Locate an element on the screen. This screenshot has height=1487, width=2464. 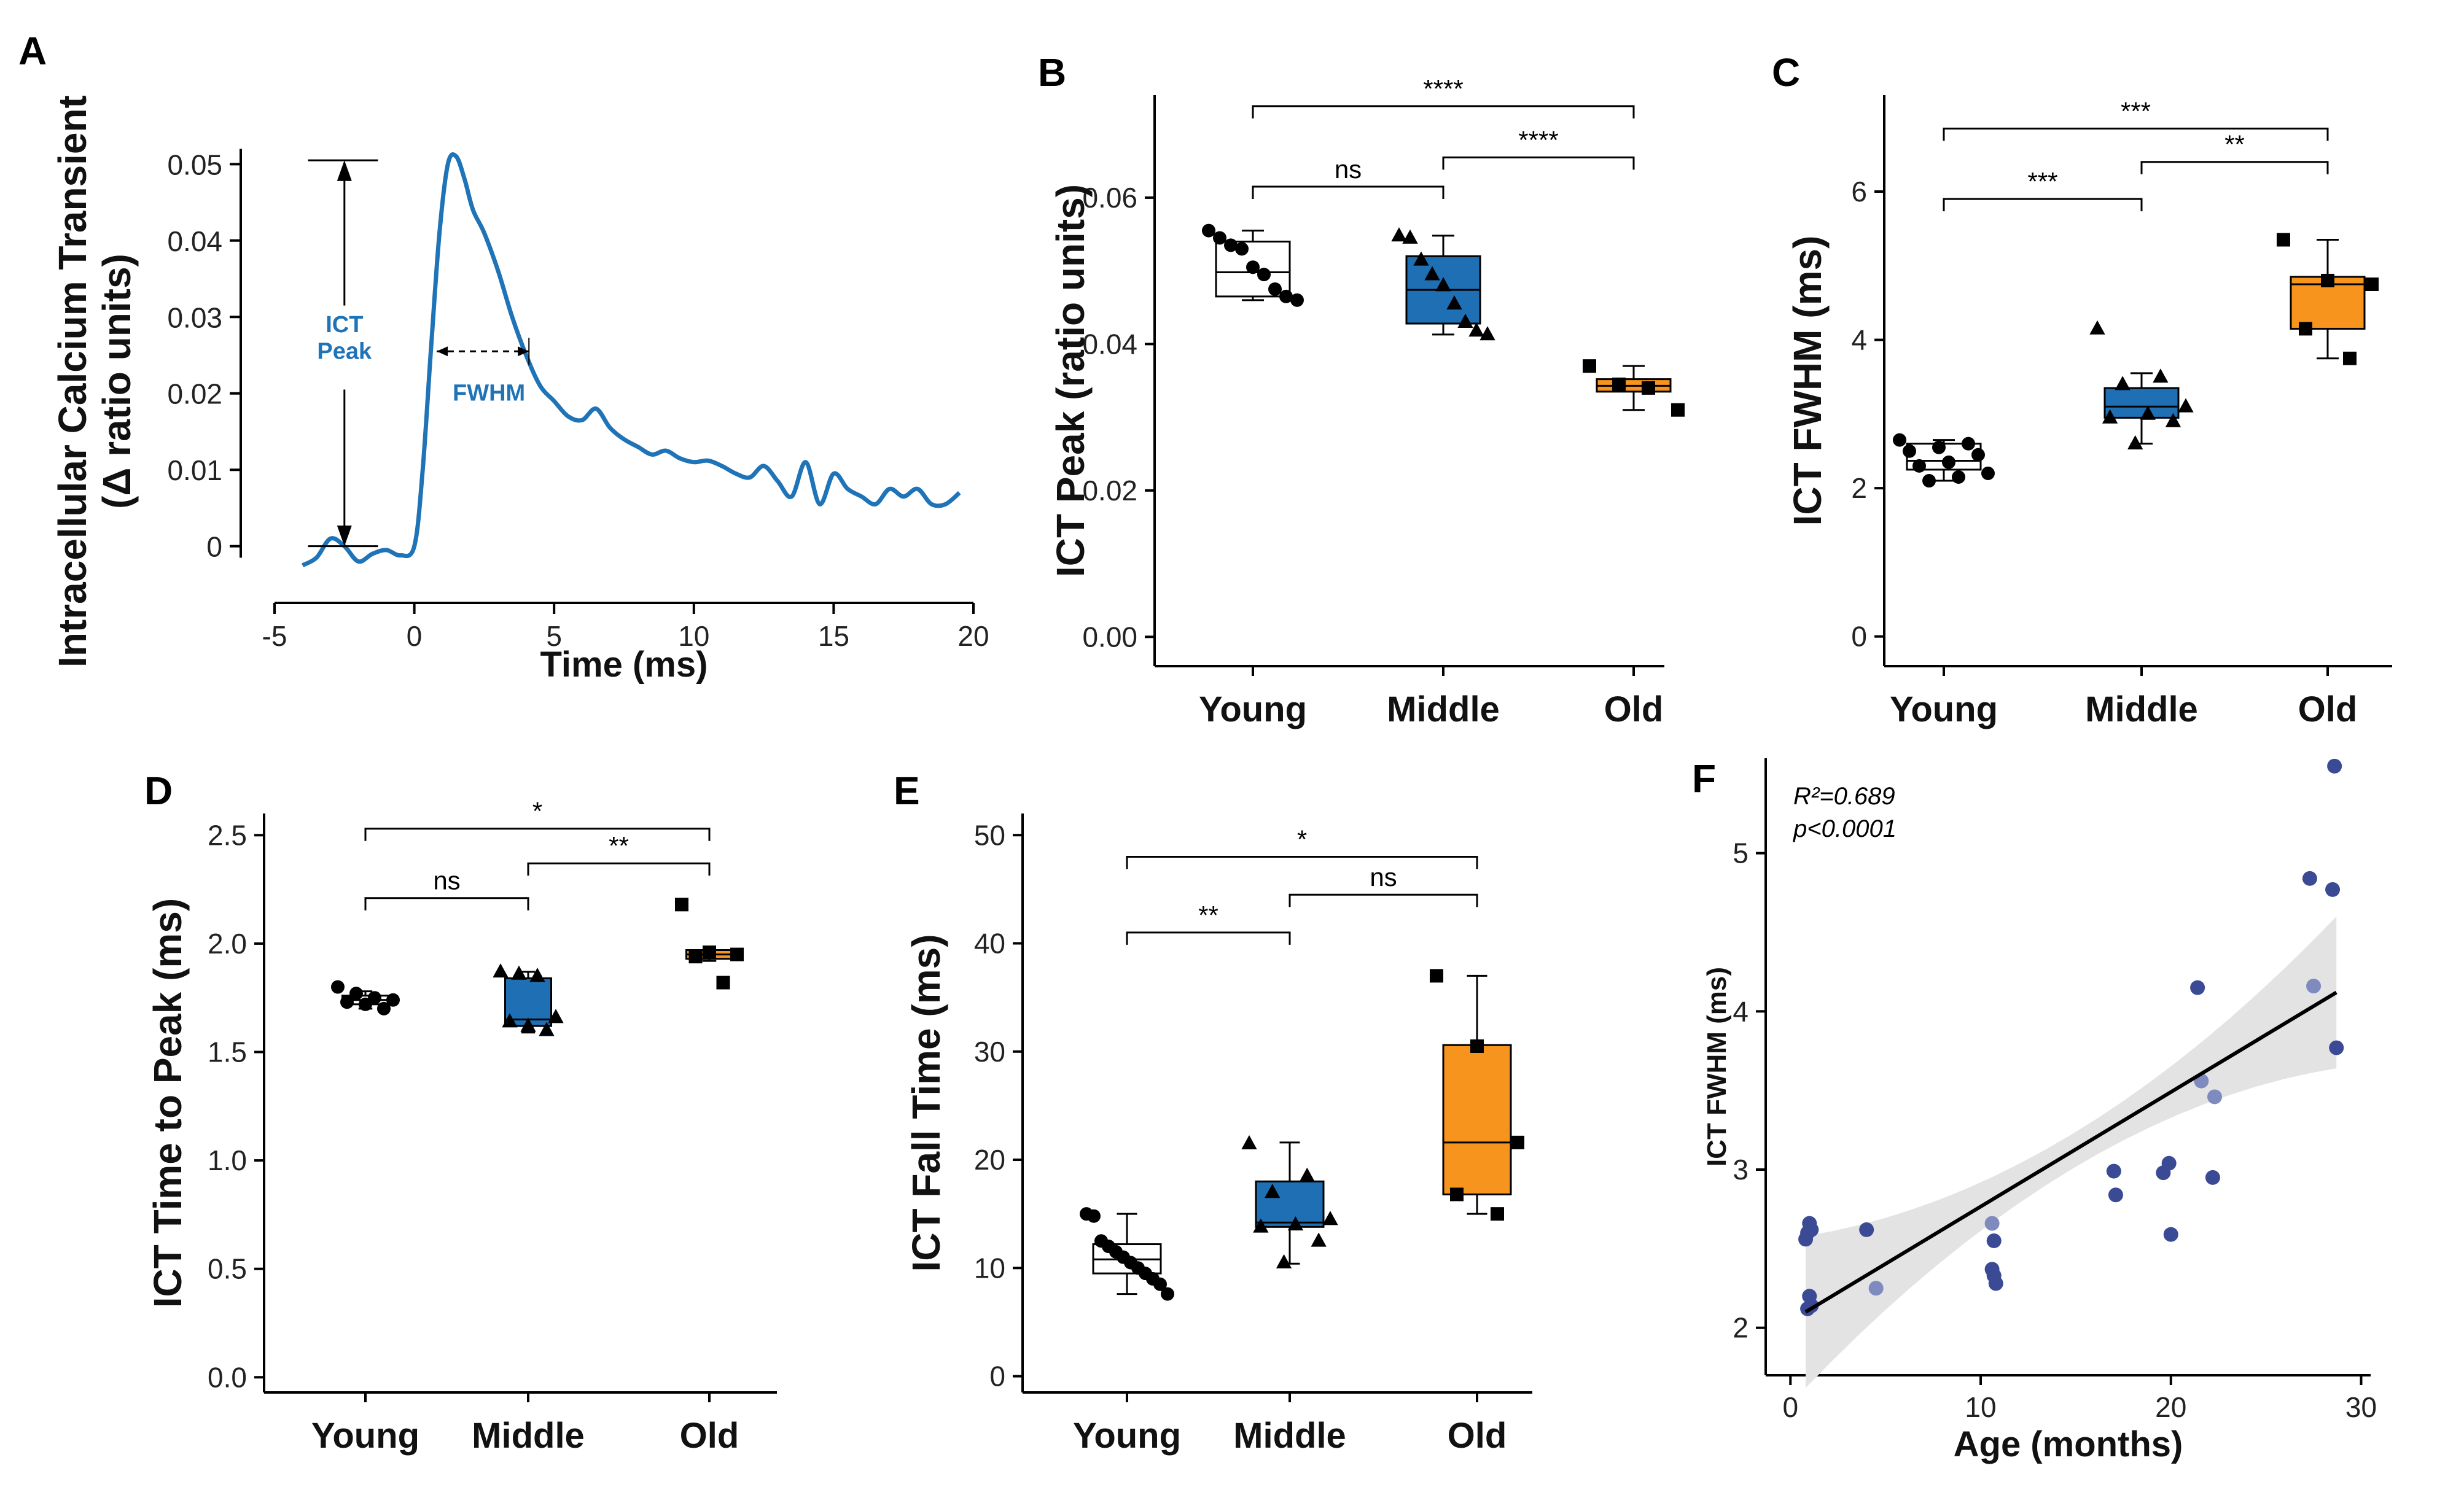
stats-r-squared: R²=0.689 is located at coordinates (1844, 796).